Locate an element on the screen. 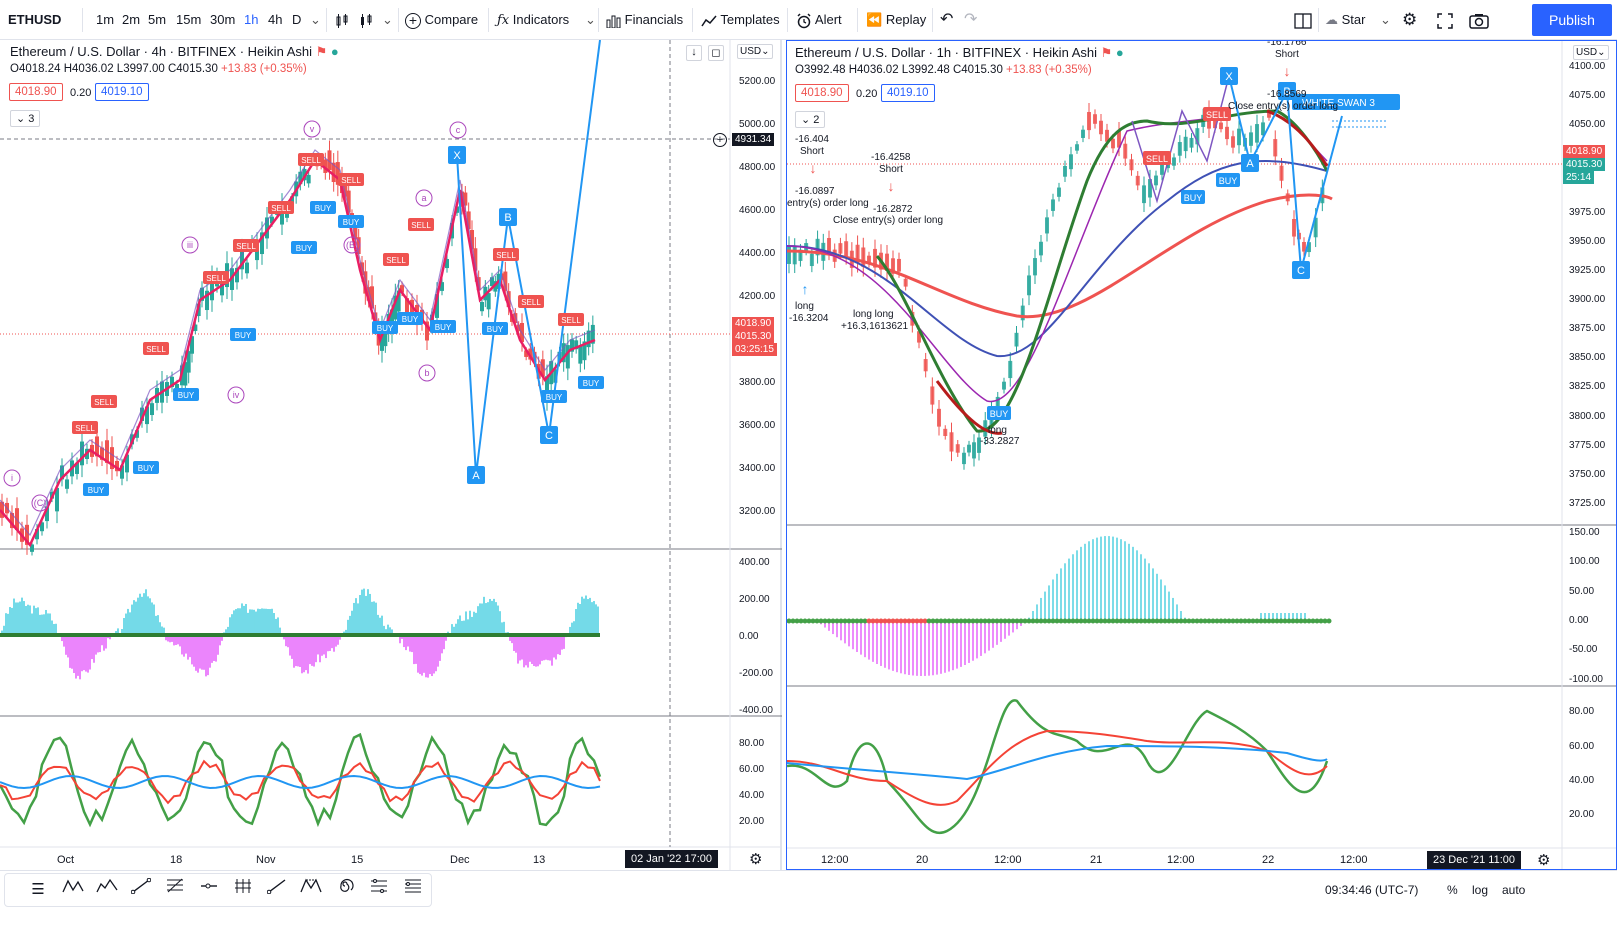 Image resolution: width=1617 pixels, height=936 pixels. price-axis-label: 4100.00 is located at coordinates (1587, 66).